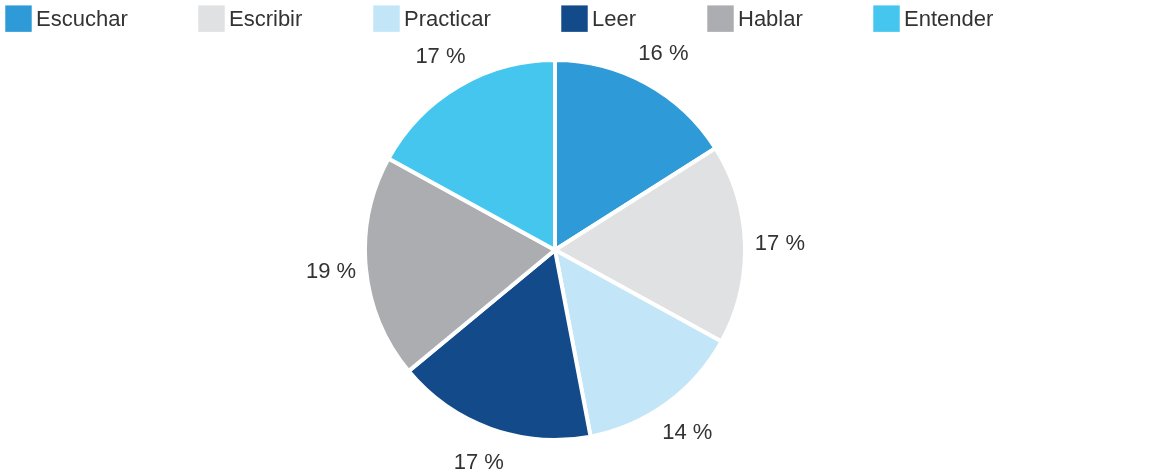  What do you see at coordinates (614, 18) in the screenshot?
I see `legend-label: Leer` at bounding box center [614, 18].